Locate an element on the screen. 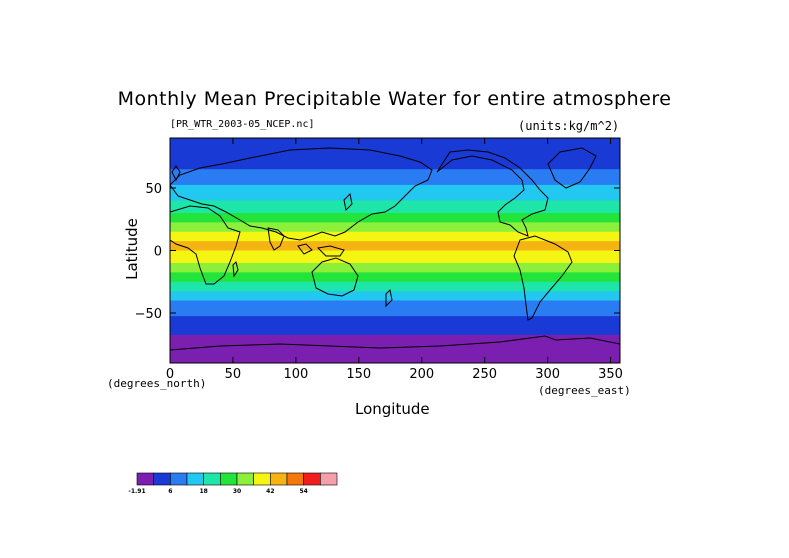 The width and height of the screenshot is (789, 558). x-unit-label: (degrees_east) is located at coordinates (584, 390).